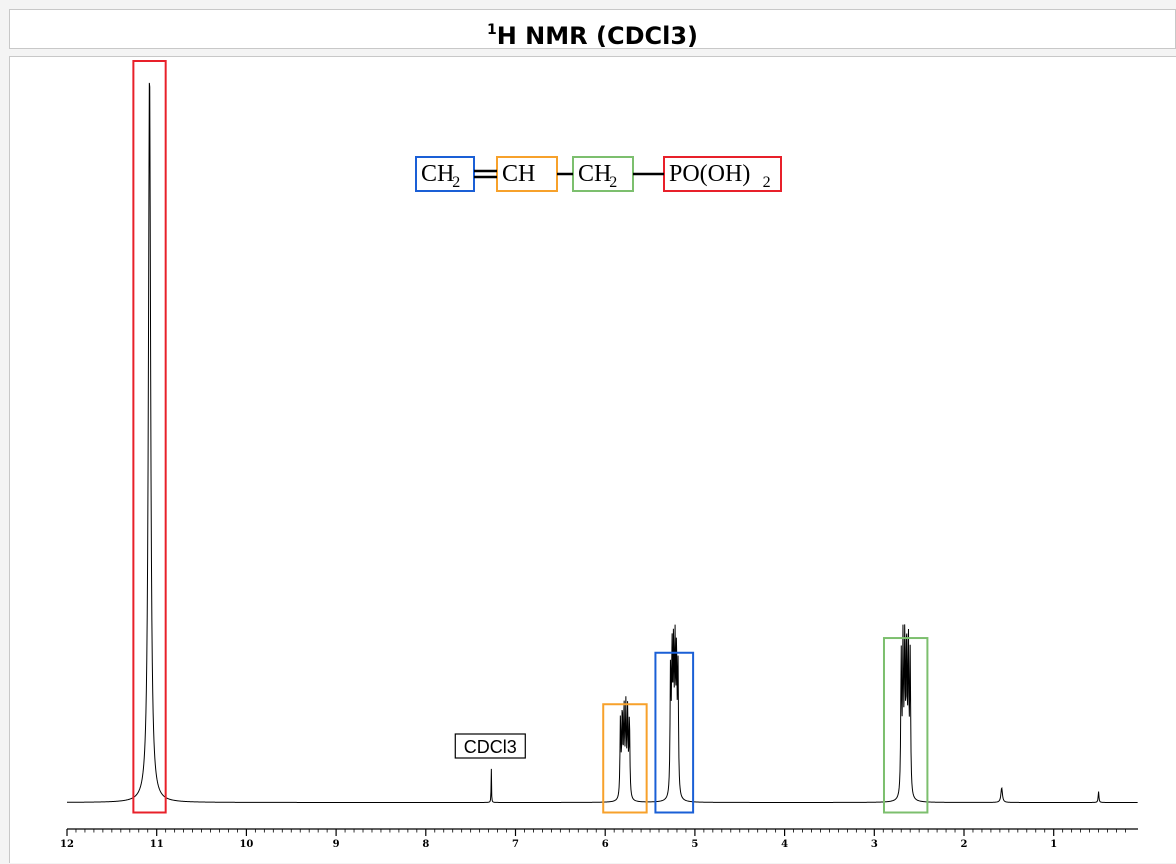  I want to click on tick-label: 1, so click(1053, 844).